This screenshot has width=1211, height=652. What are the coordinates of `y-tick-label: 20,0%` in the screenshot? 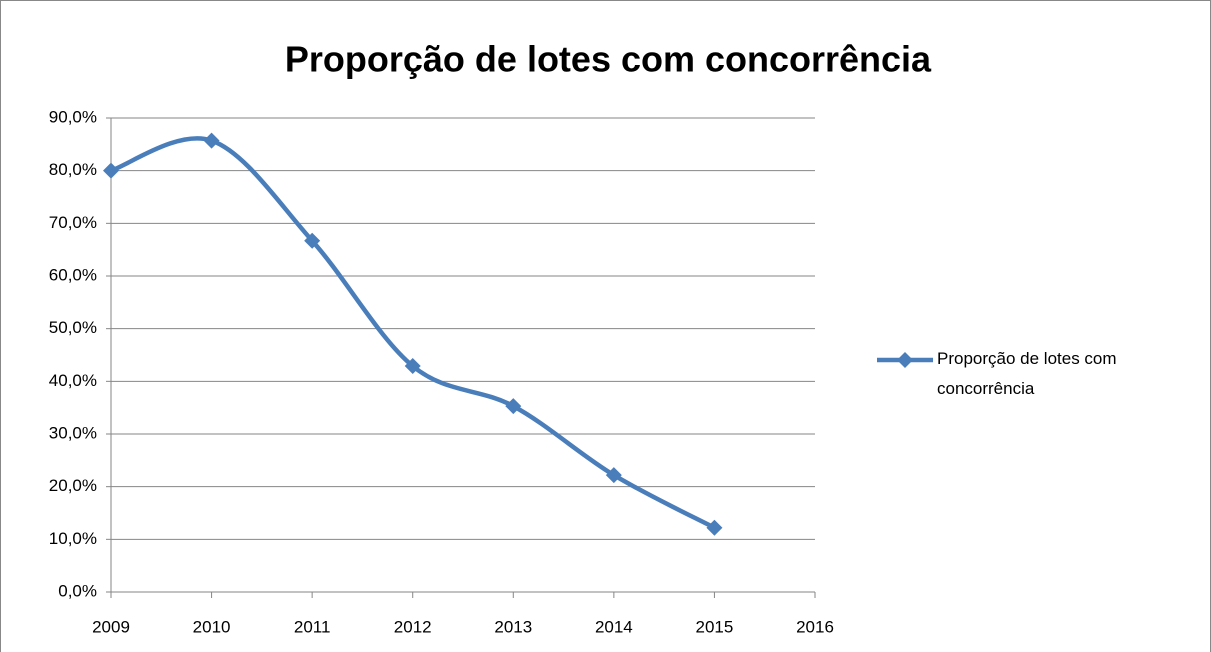 It's located at (73, 485).